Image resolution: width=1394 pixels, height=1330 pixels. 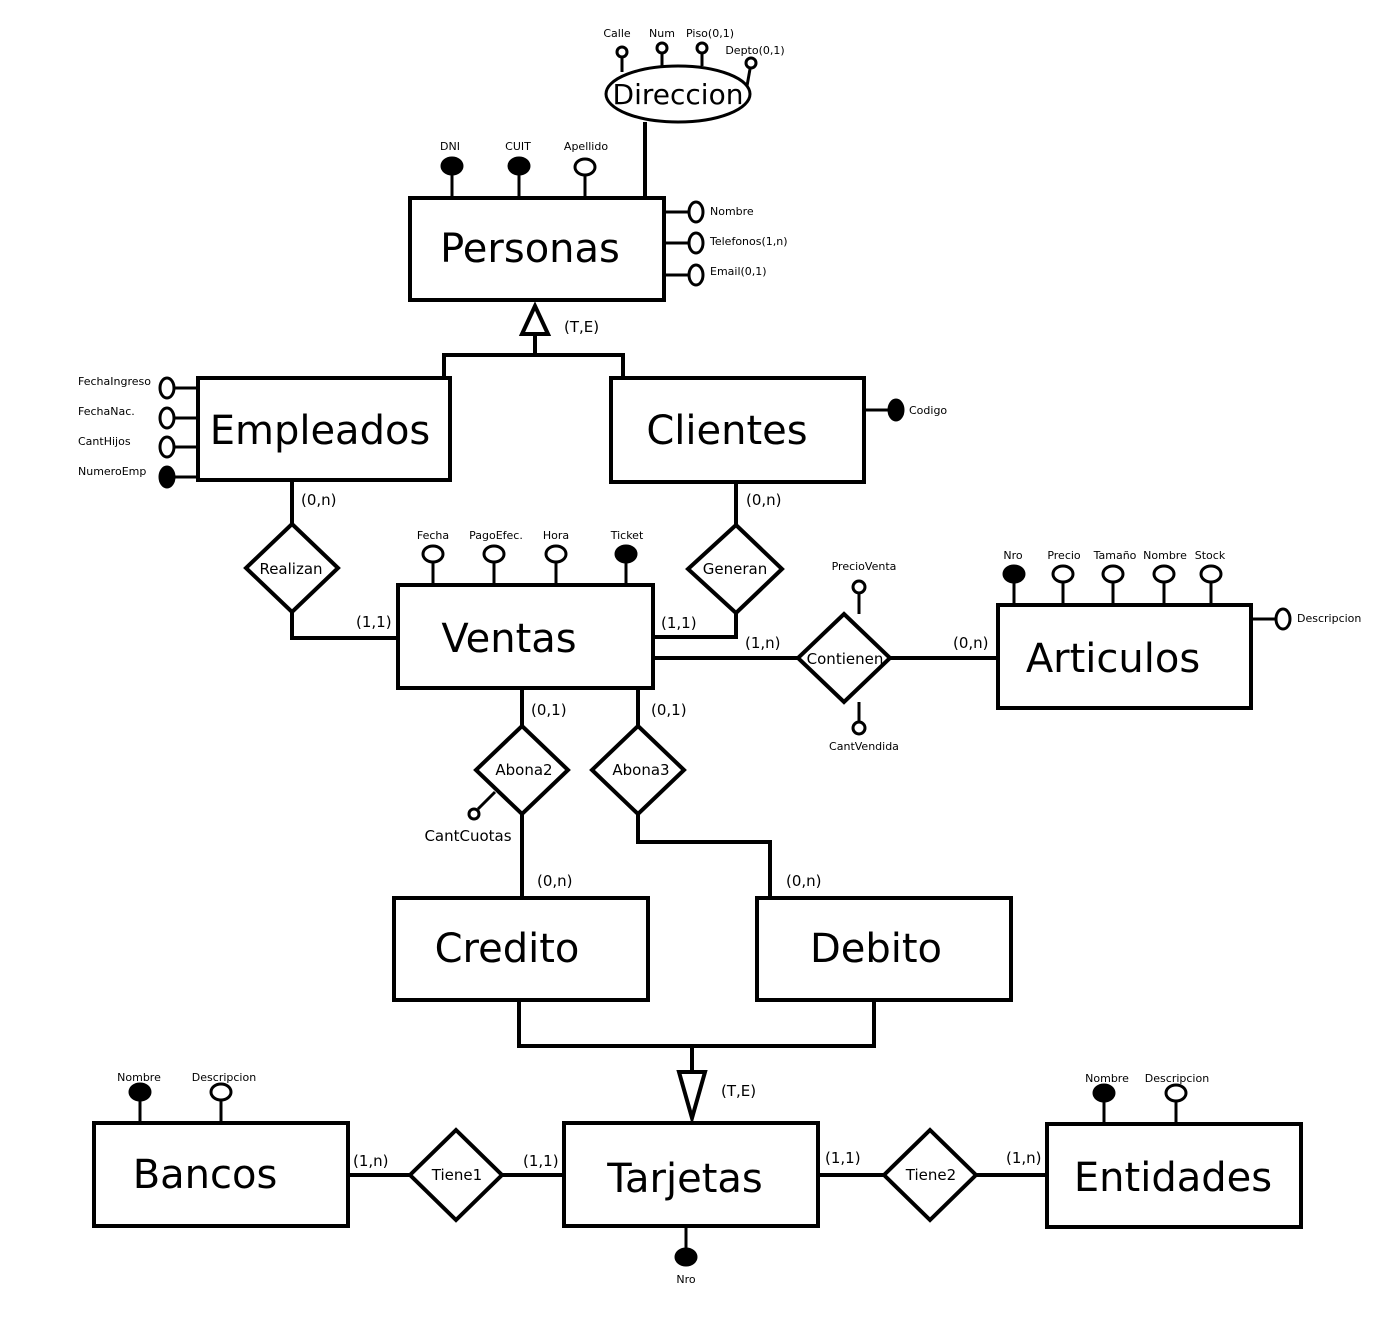 I want to click on attr-piso: Piso(0,1), so click(x=710, y=33).